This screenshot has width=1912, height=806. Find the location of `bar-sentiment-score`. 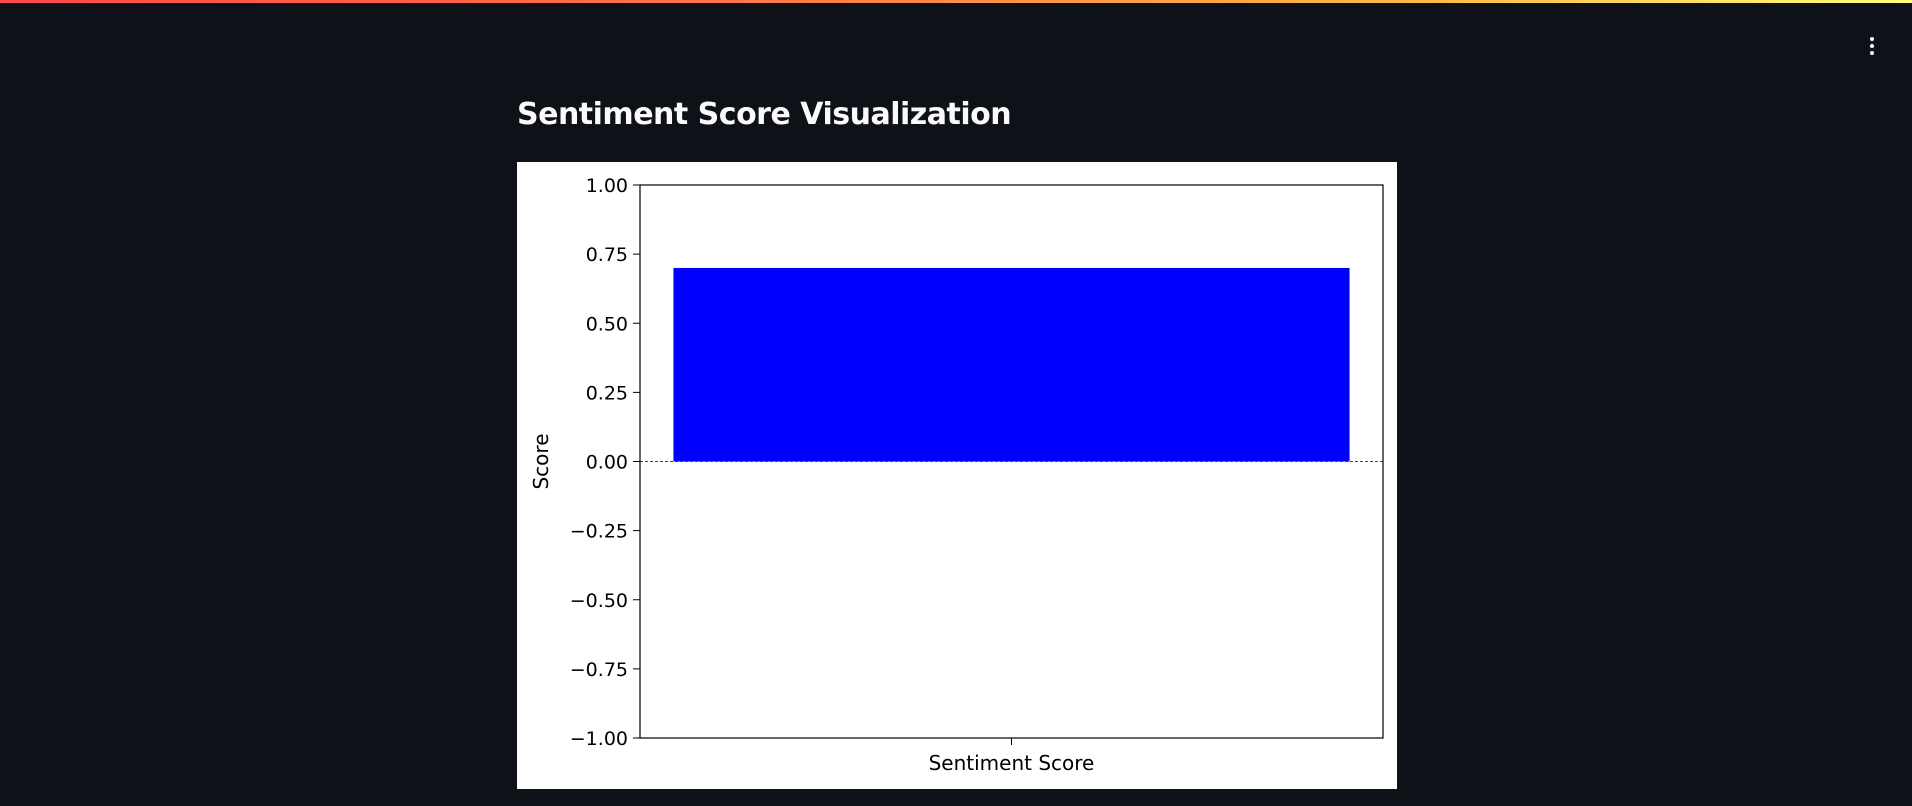

bar-sentiment-score is located at coordinates (1011, 364).